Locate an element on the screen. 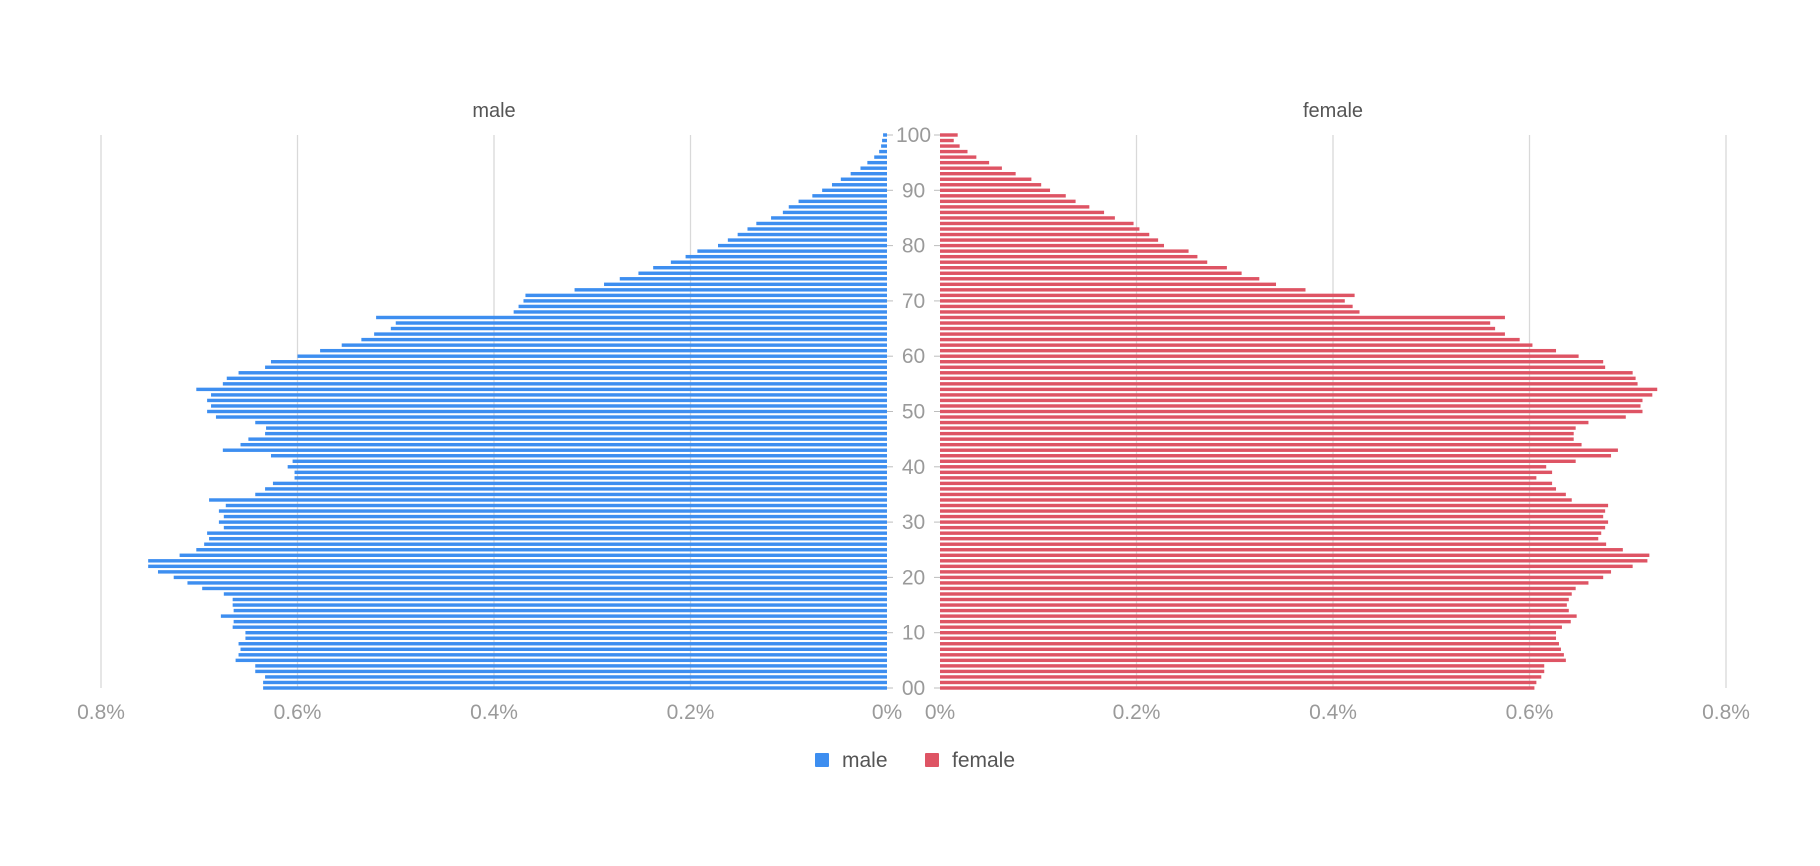 This screenshot has width=1820, height=866. x-tick-label-female: 0.2% is located at coordinates (1137, 712).